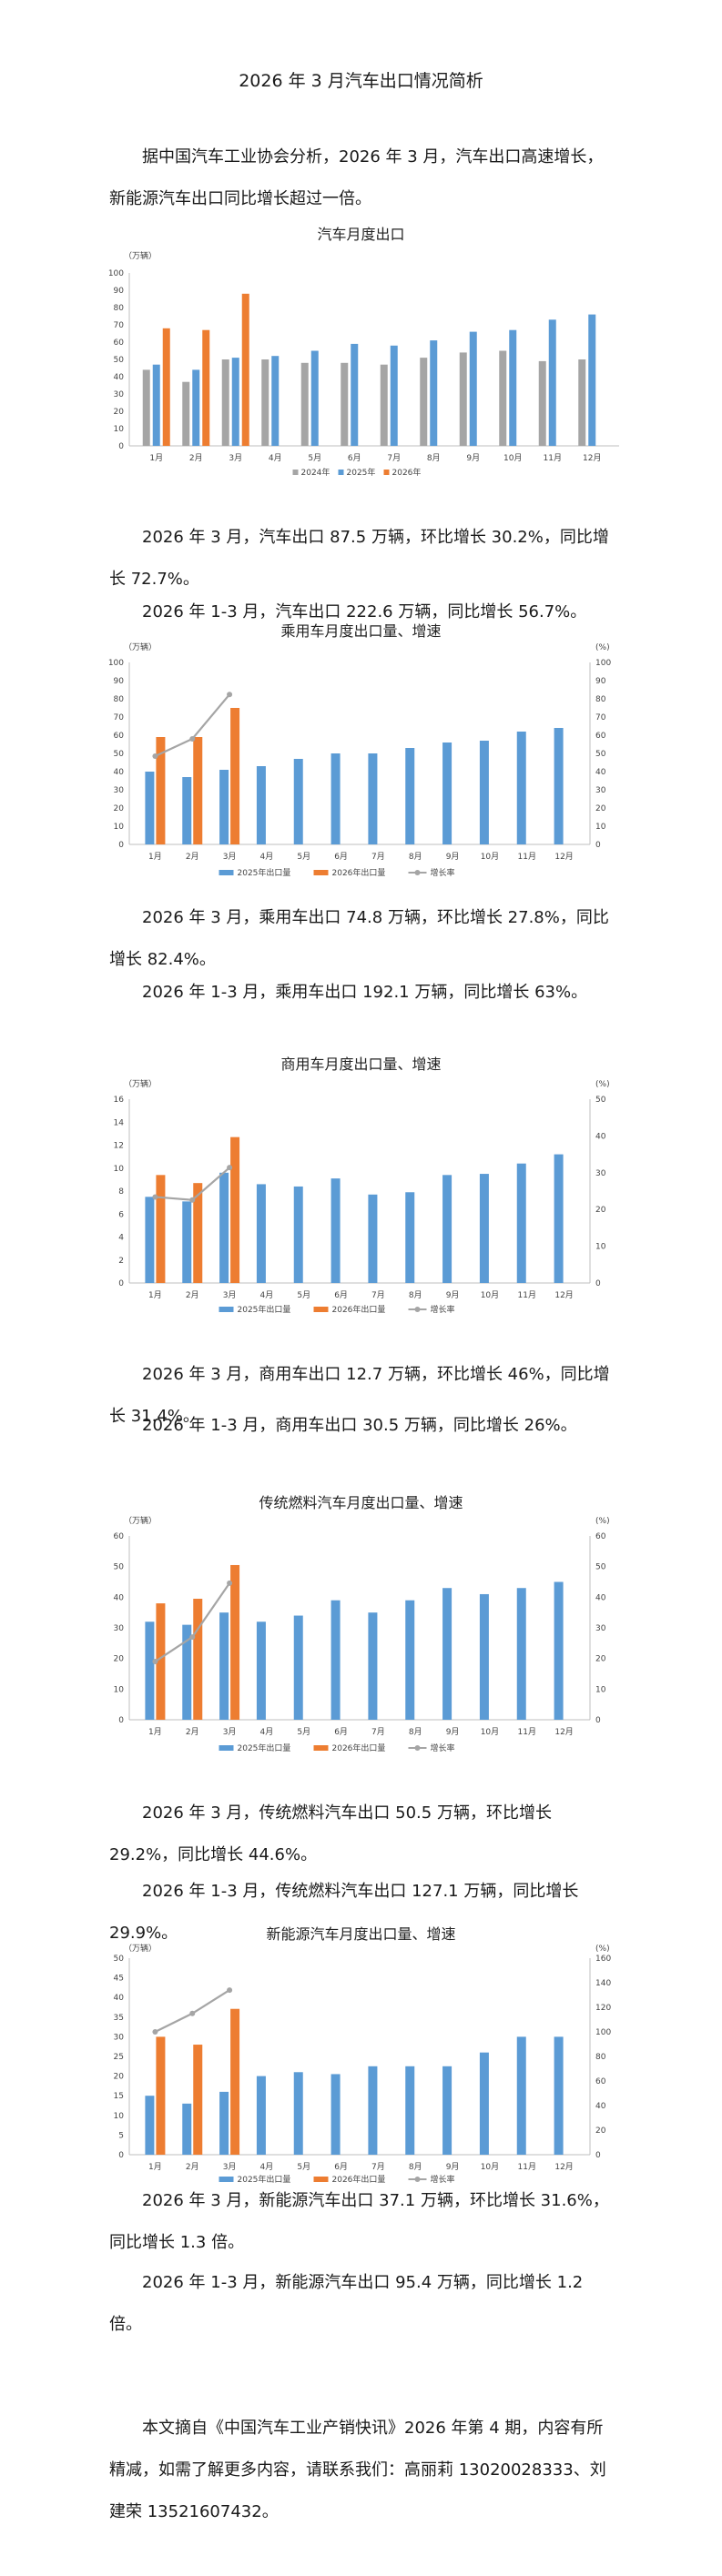  I want to click on y-tick-label: 35, so click(119, 2018).